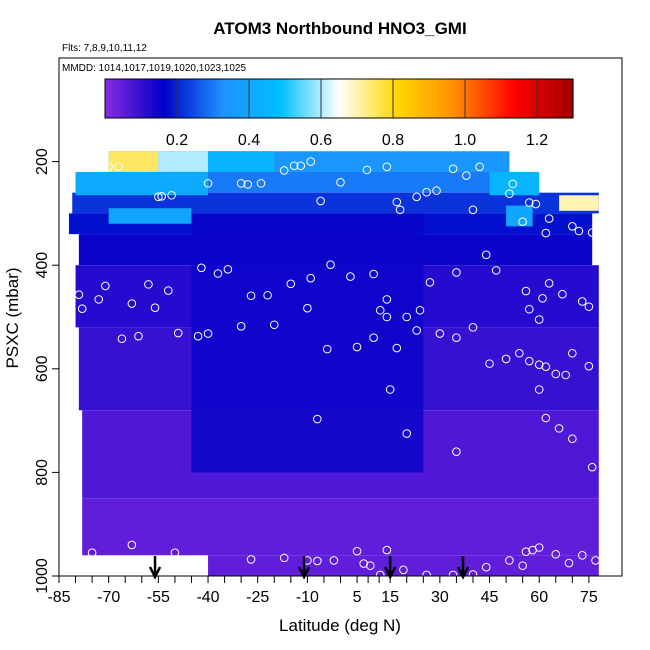 This screenshot has height=650, width=650. I want to click on dates-note: MMDD: 1014,1017,1019,1020,1023,1025, so click(154, 68).